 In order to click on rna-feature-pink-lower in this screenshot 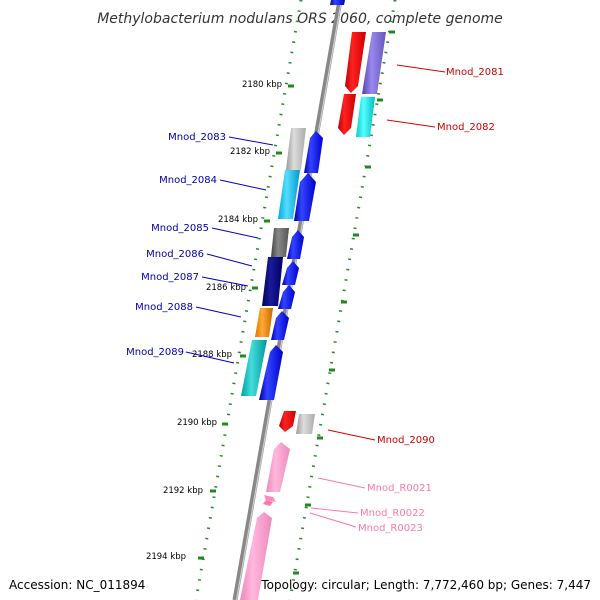, I will do `click(256, 556)`.